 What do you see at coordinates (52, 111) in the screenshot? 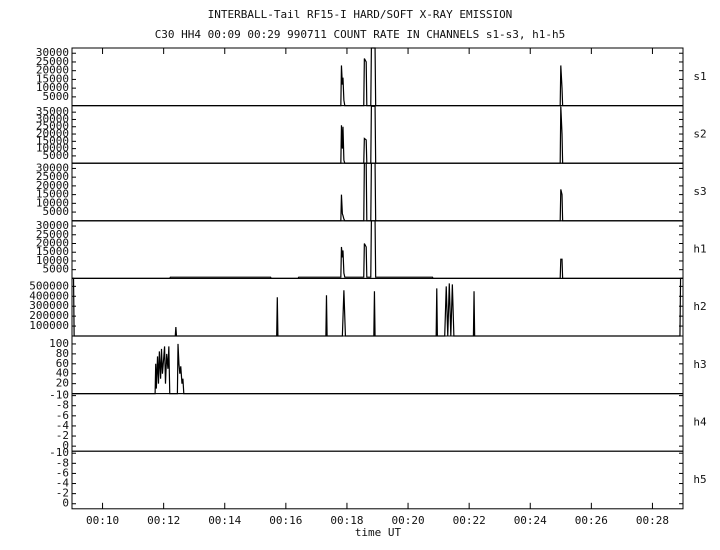
I see `y-tick-label: 35000` at bounding box center [52, 111].